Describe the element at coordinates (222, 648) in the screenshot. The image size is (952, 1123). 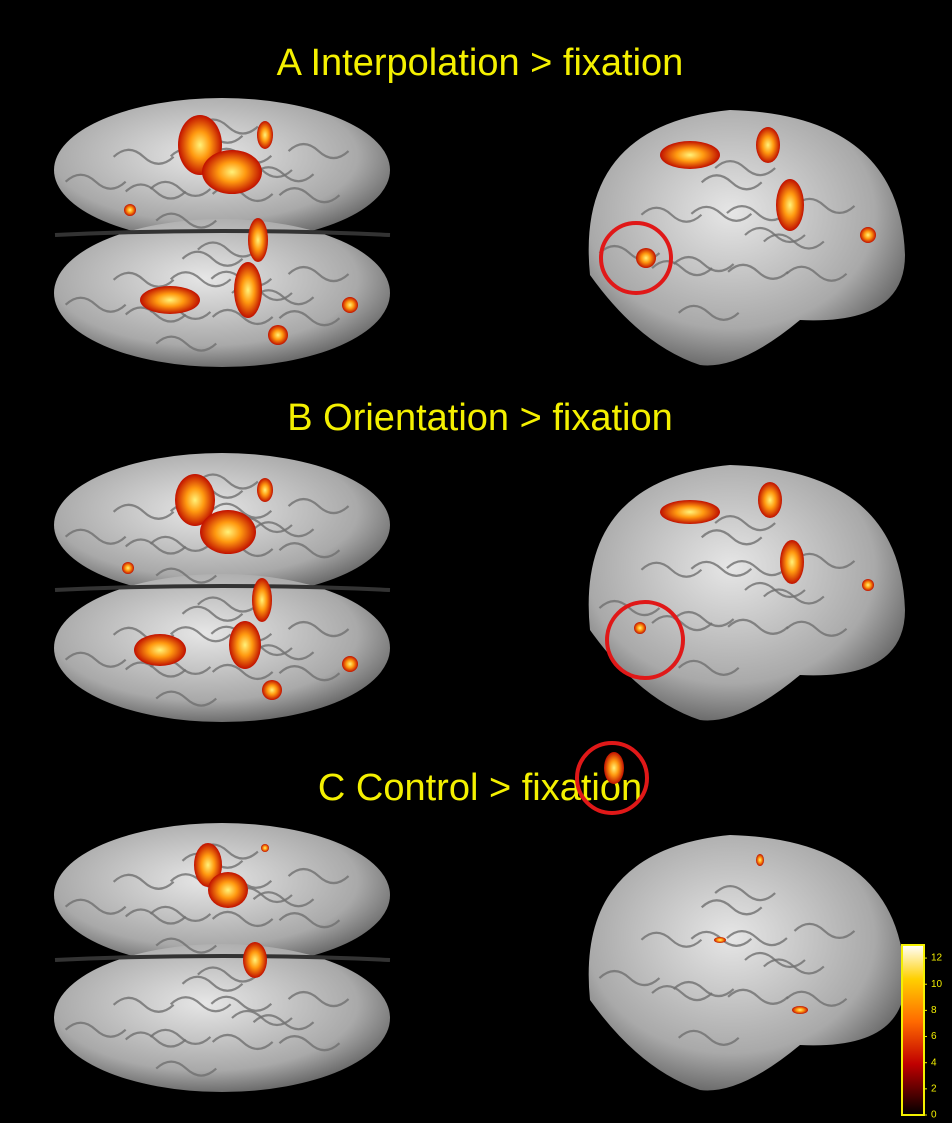
I see `hemisphere` at that location.